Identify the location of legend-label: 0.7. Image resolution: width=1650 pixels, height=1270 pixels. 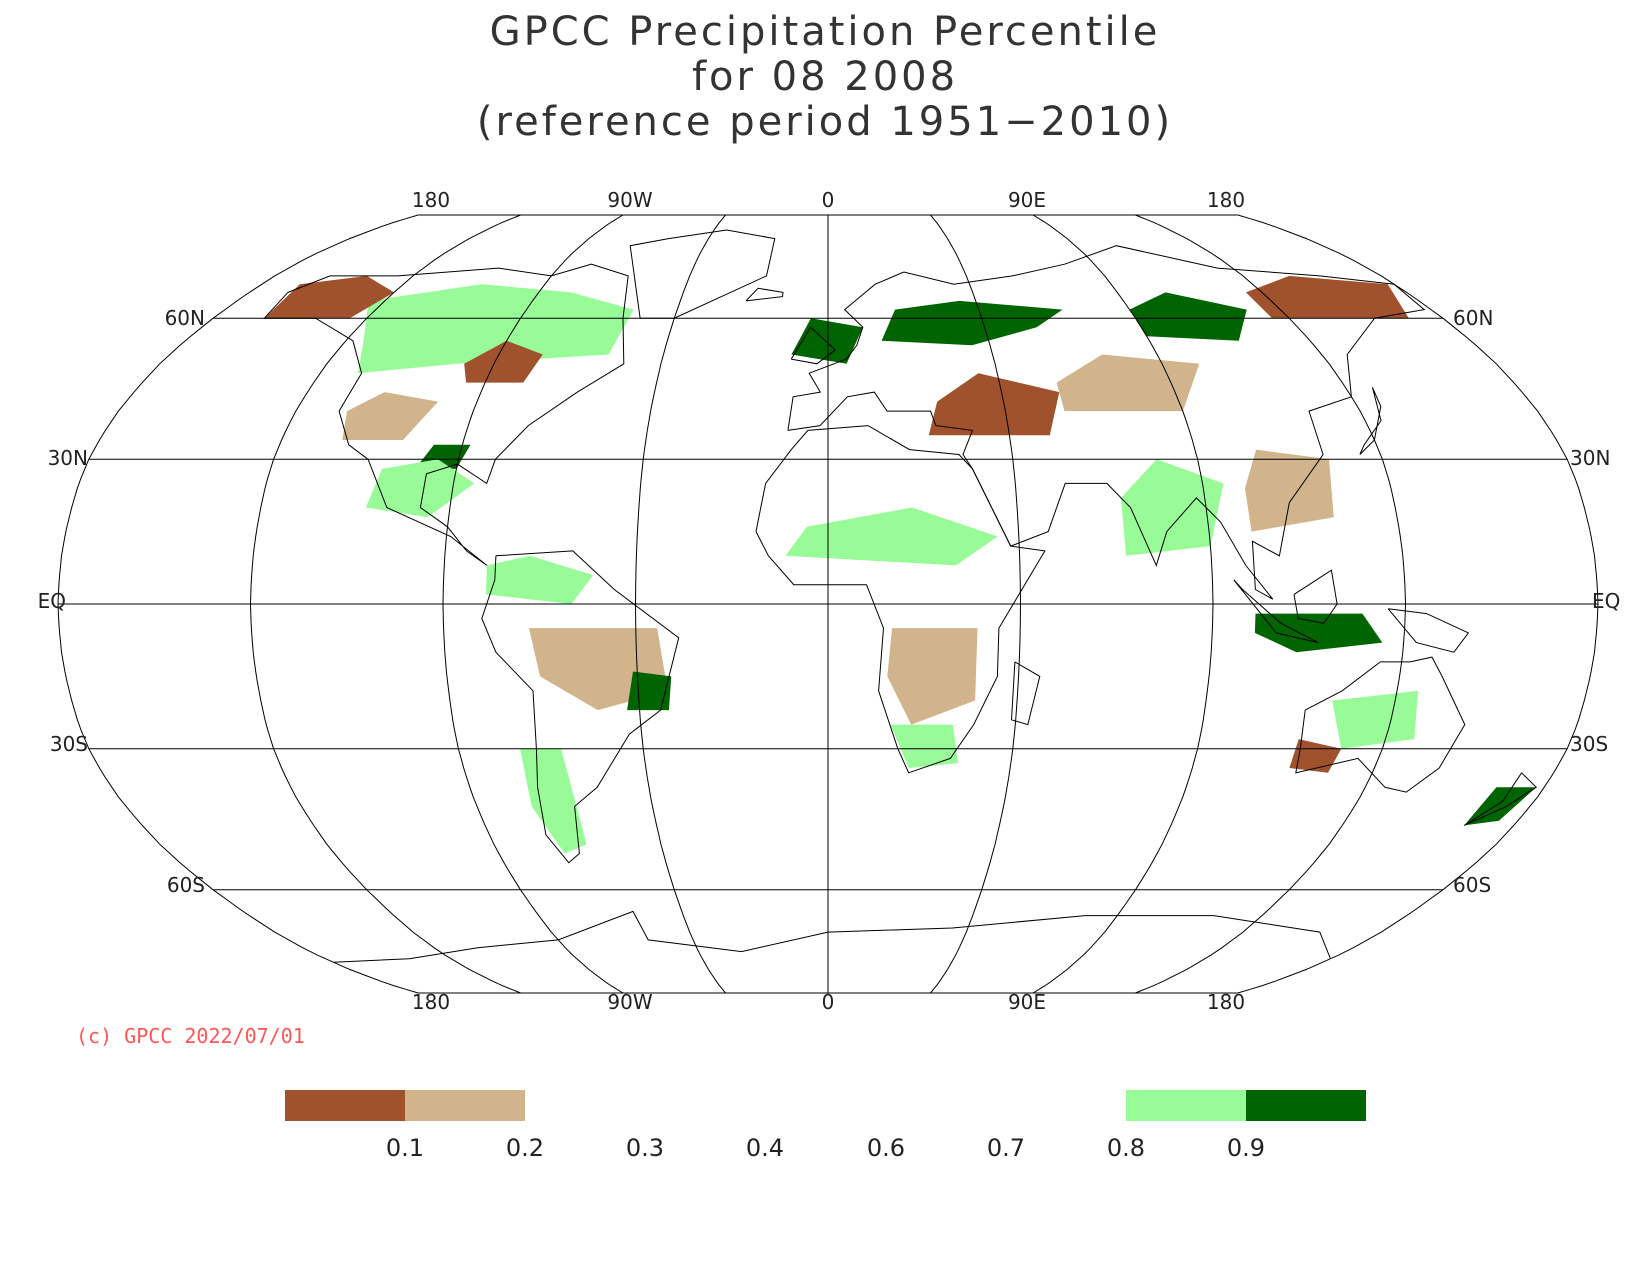
(1006, 1148).